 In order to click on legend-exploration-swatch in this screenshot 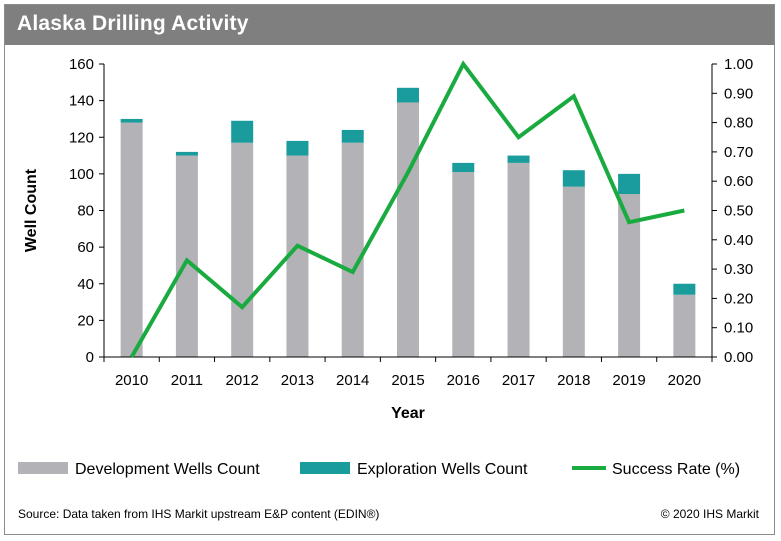, I will do `click(325, 468)`.